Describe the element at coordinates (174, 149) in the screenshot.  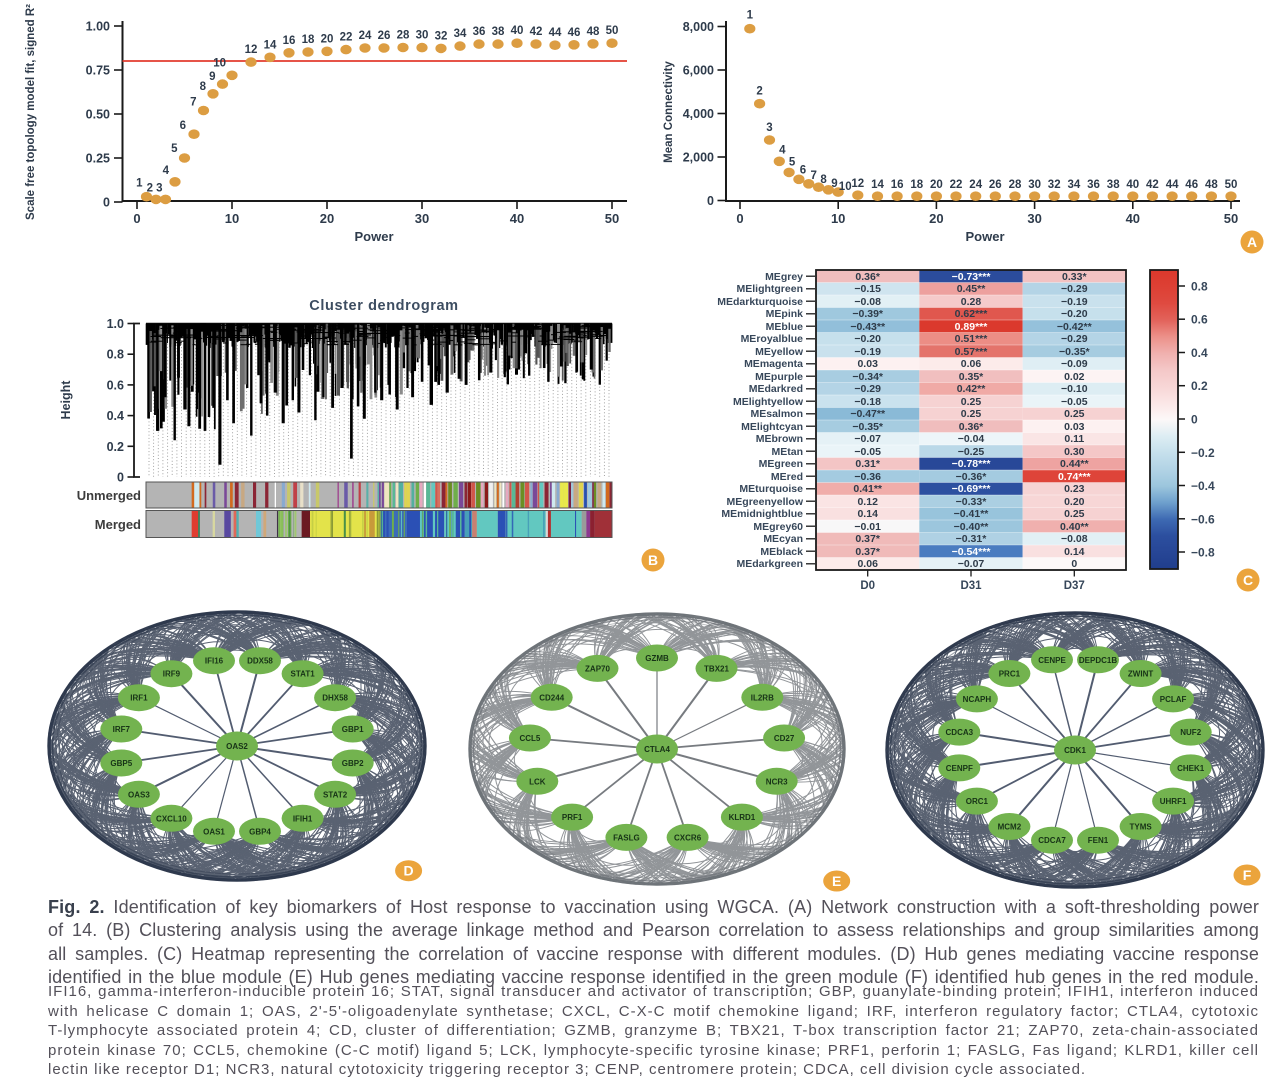
I see `svg-text: 5` at that location.